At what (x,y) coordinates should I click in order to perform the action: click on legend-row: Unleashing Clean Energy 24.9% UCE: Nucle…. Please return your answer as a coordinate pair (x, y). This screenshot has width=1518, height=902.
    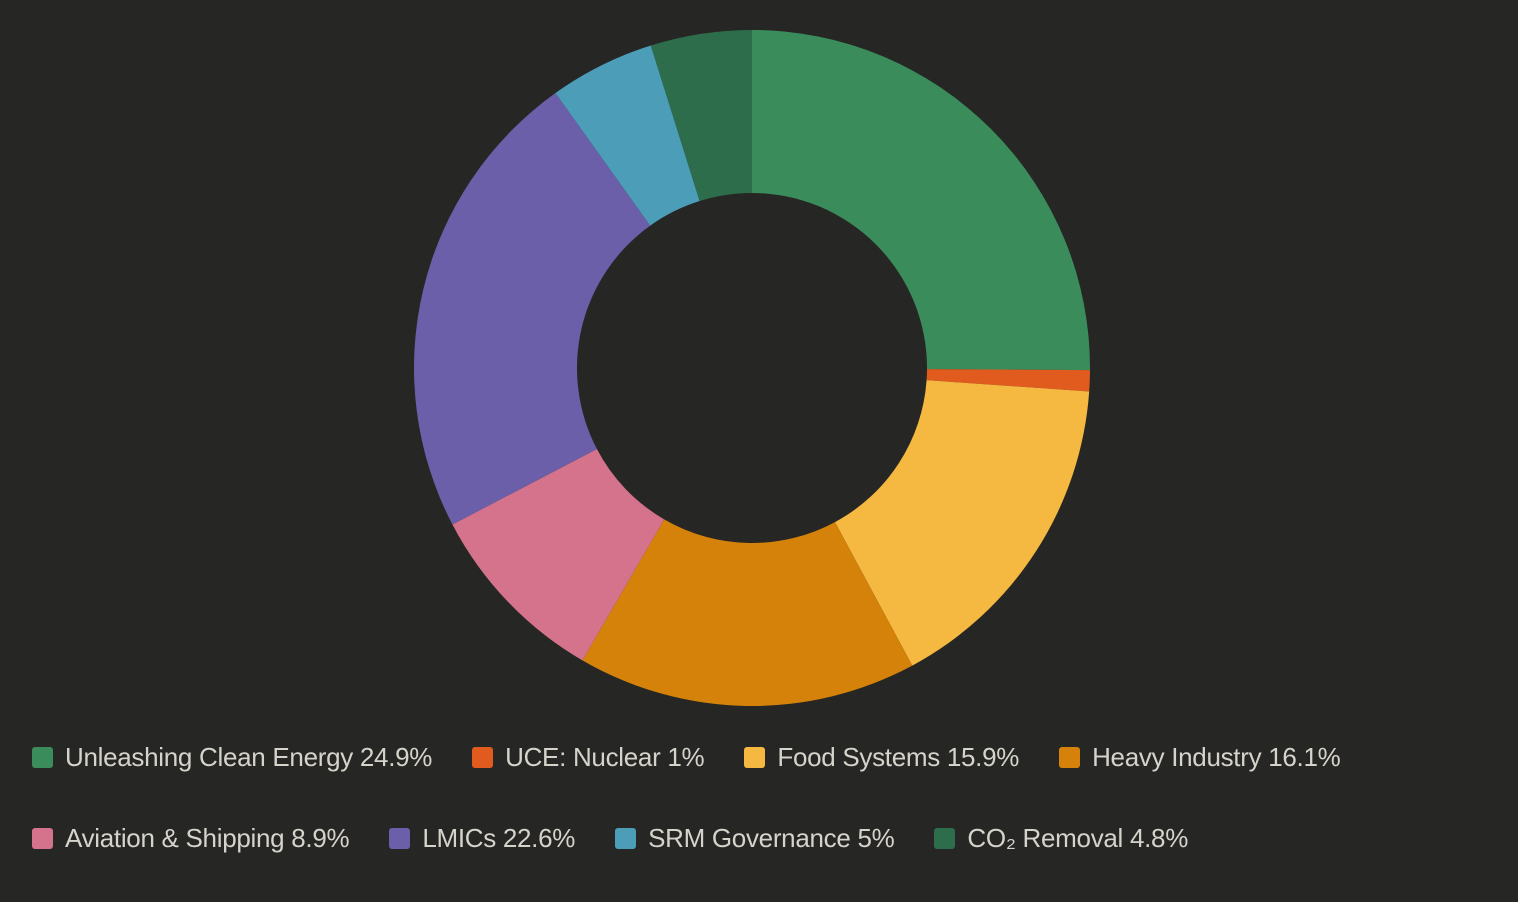
    Looking at the image, I should click on (762, 757).